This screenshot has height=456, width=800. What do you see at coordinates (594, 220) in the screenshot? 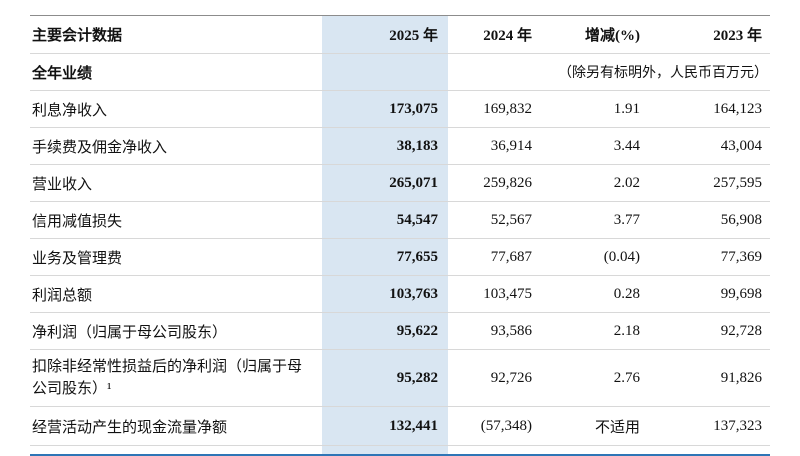
I see `value-change: 3.77` at bounding box center [594, 220].